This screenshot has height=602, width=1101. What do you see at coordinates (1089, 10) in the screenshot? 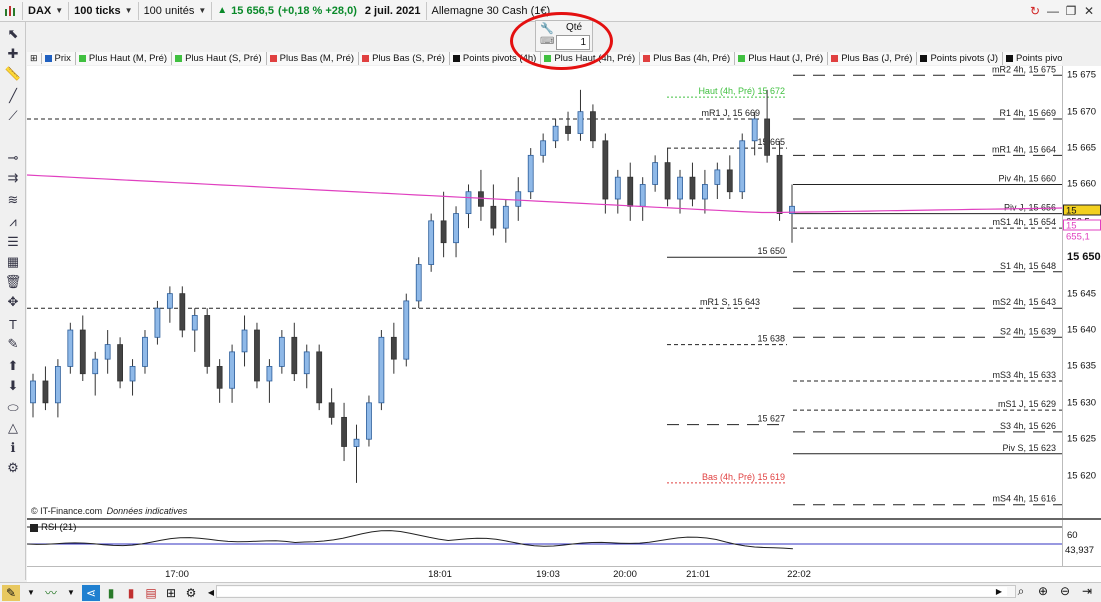
I see `close-button: ✕` at bounding box center [1089, 10].